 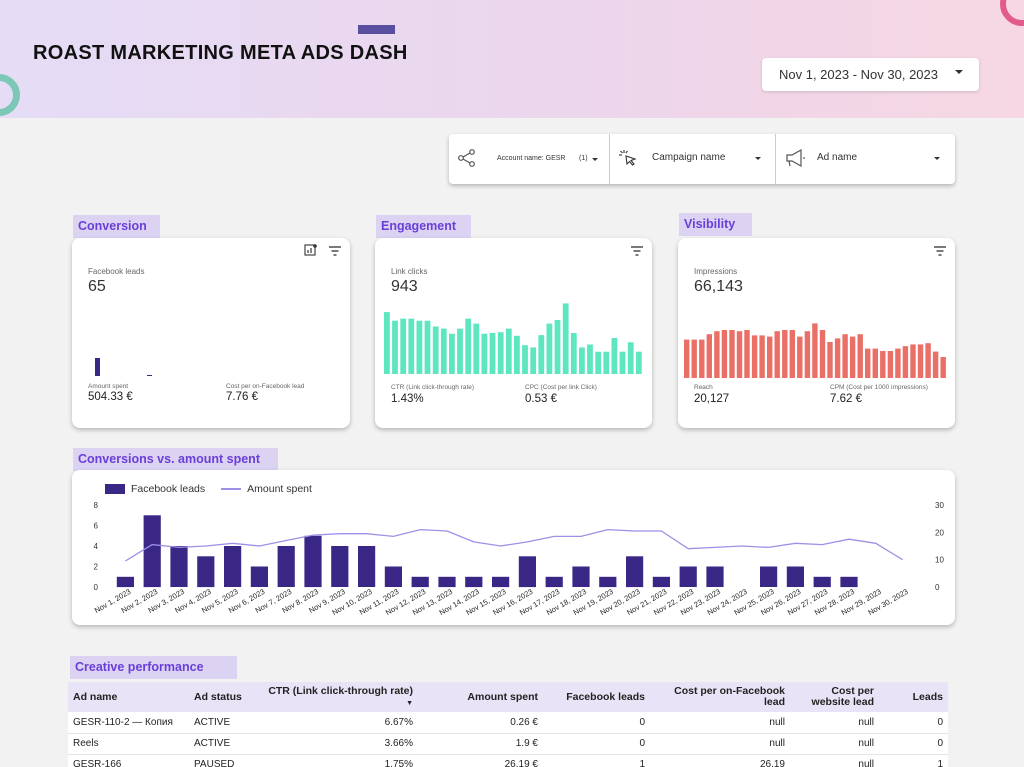 I want to click on column-header-ad-status: Ad status, so click(x=218, y=696).